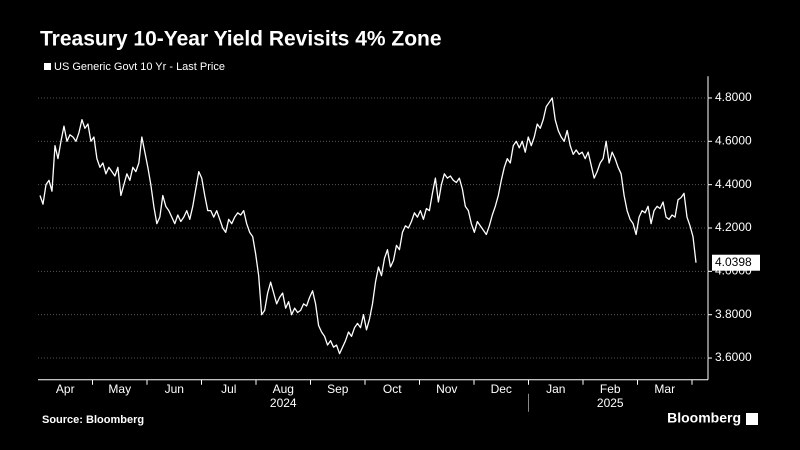  I want to click on x-tick-label: Aug, so click(283, 389).